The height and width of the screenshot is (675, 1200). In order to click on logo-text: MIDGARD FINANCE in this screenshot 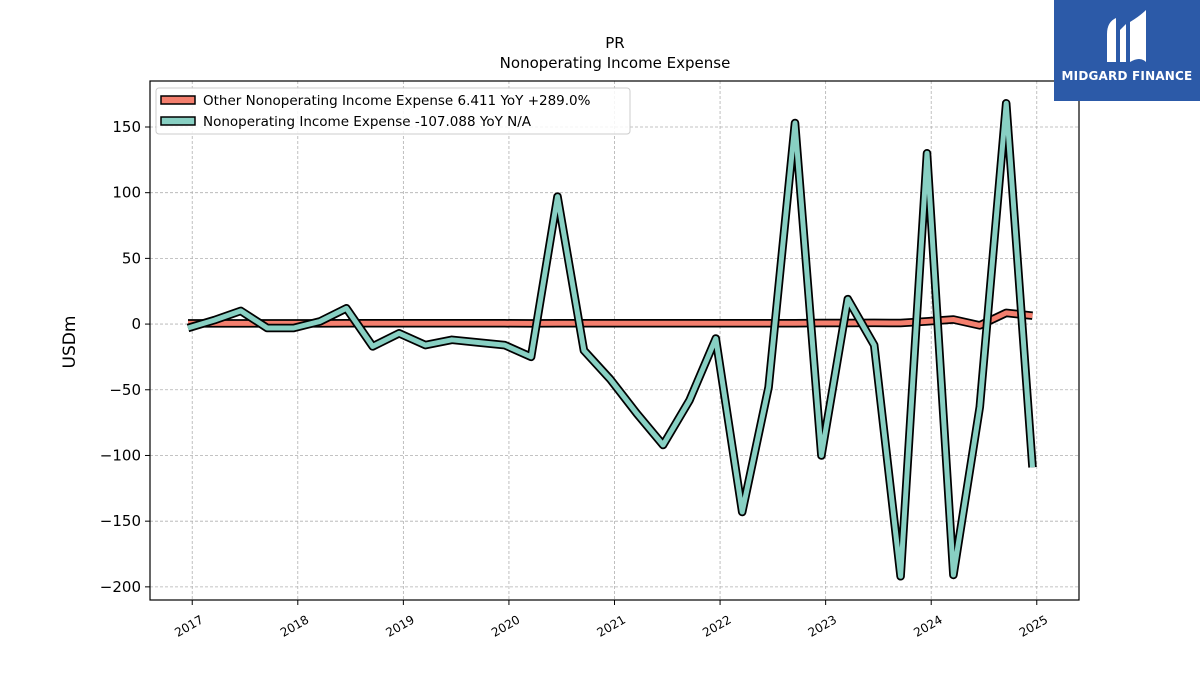, I will do `click(1127, 76)`.